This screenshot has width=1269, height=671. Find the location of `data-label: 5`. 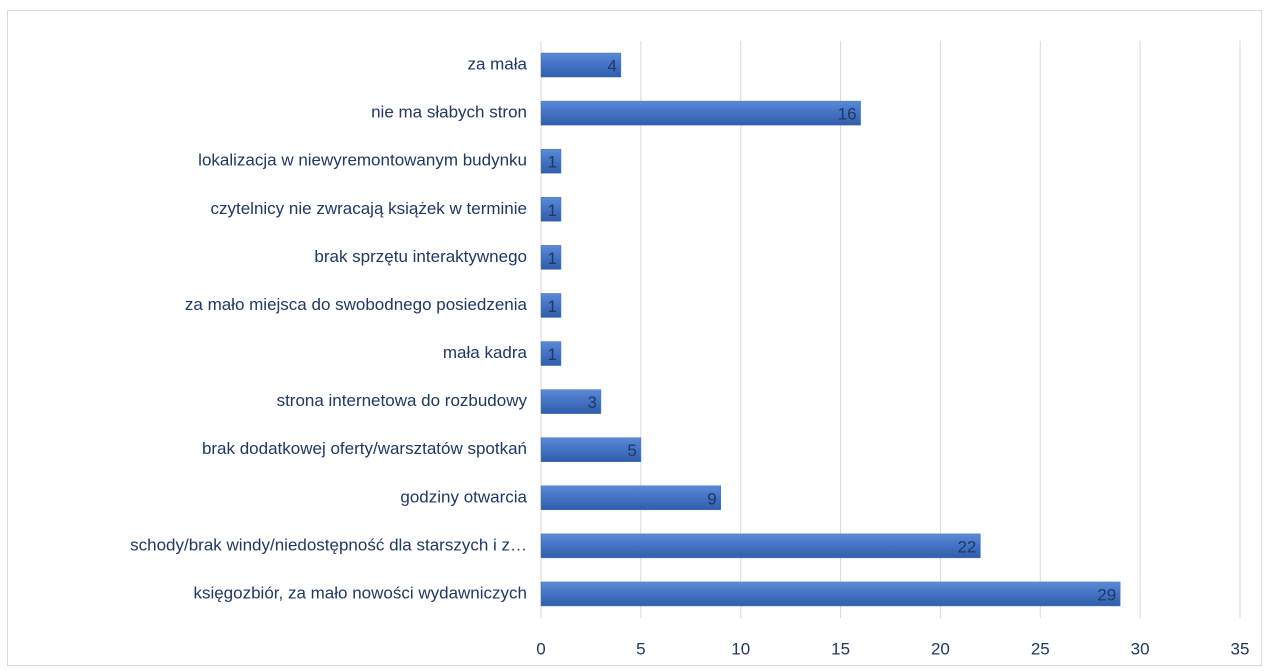

data-label: 5 is located at coordinates (631, 450).